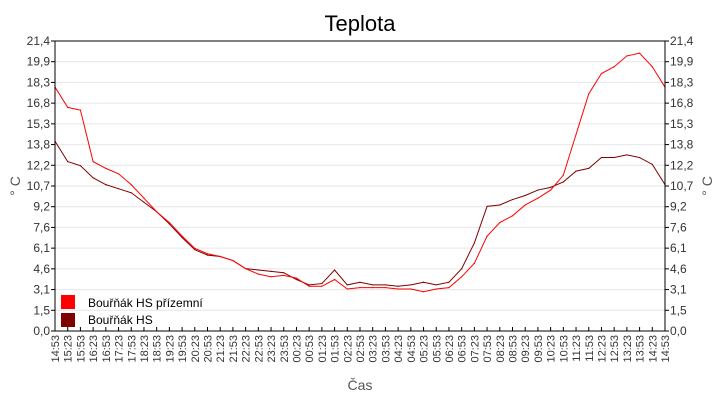 This screenshot has width=720, height=400. Describe the element at coordinates (361, 349) in the screenshot. I see `x-tick-label: 02:53` at that location.